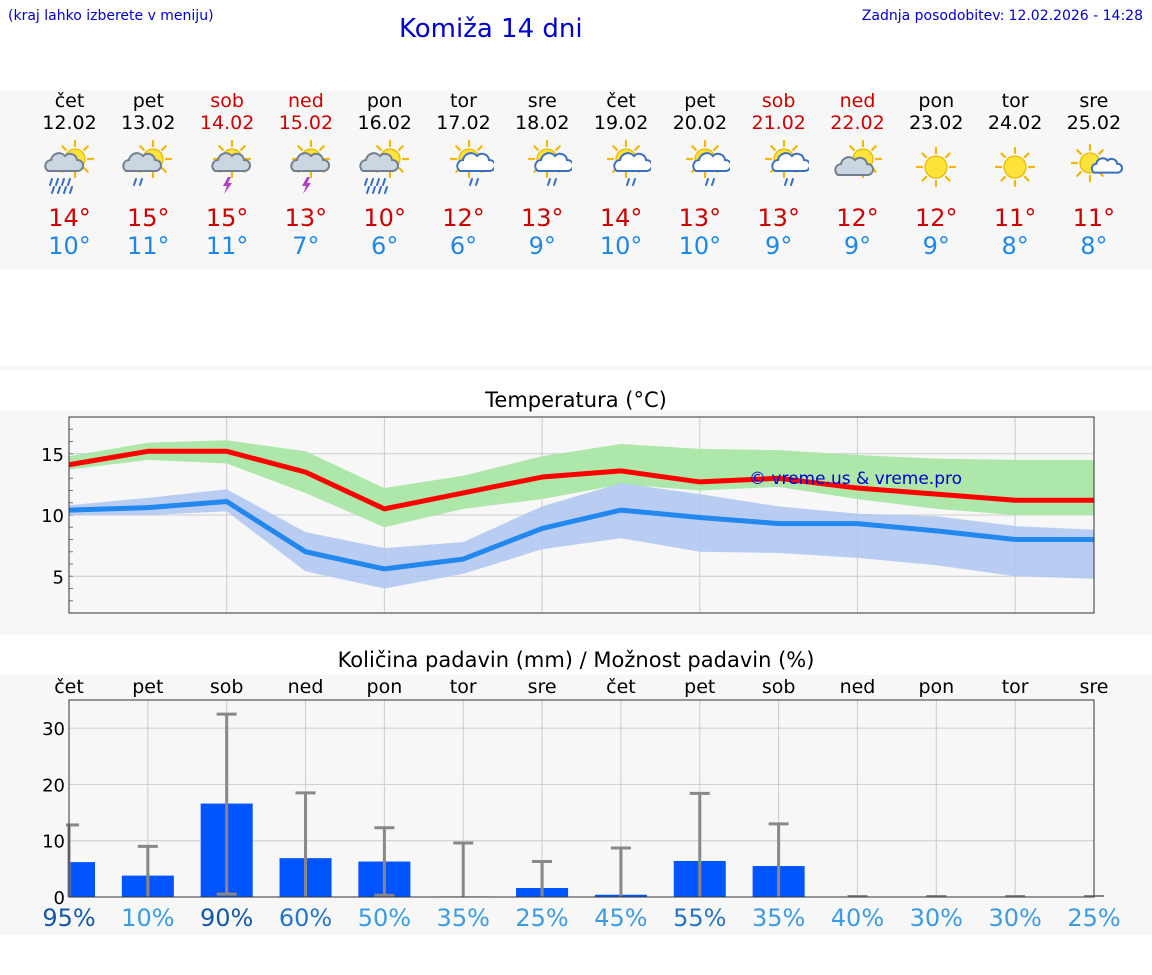 This screenshot has width=1152, height=975. Describe the element at coordinates (1015, 246) in the screenshot. I see `temp-min: 8°` at that location.